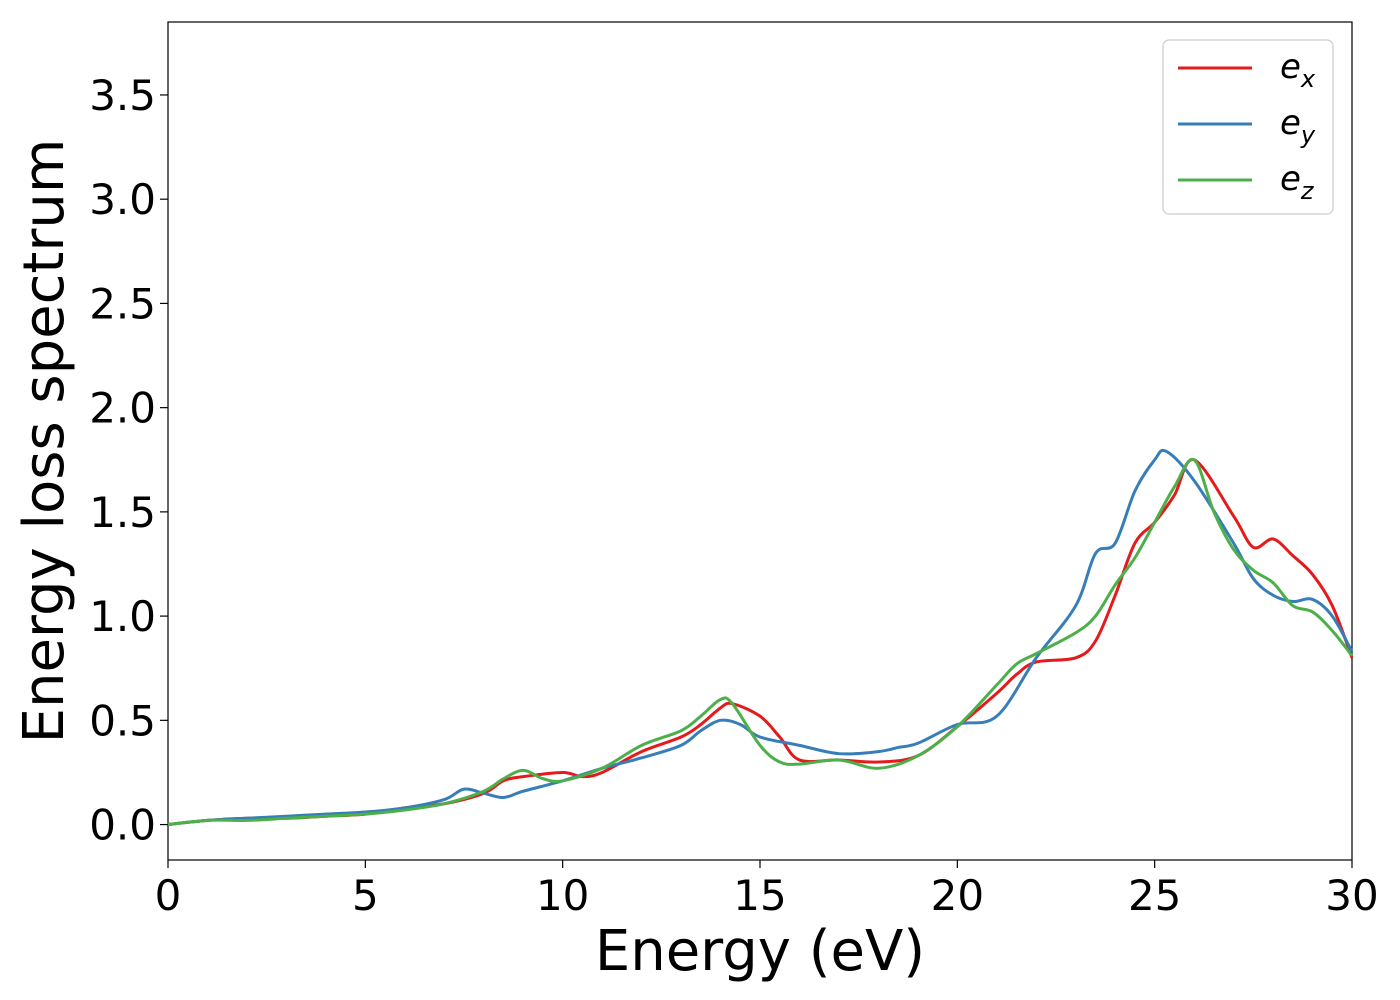 This screenshot has width=1400, height=1000. Describe the element at coordinates (122, 95) in the screenshot. I see `y-tick-label: 3.5` at that location.